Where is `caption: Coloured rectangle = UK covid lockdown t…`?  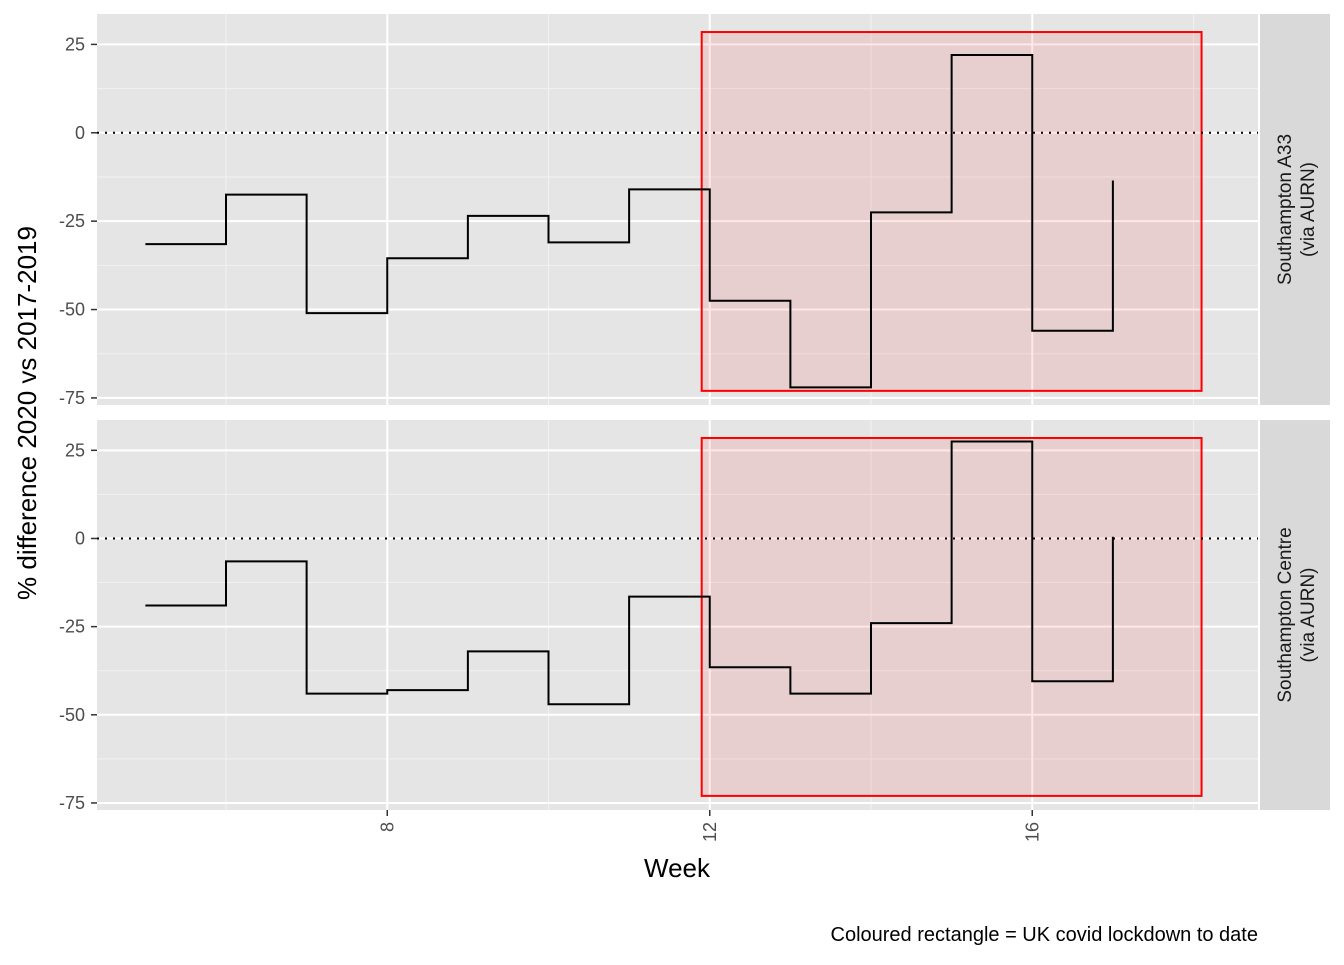 caption: Coloured rectangle = UK covid lockdown t… is located at coordinates (1044, 935).